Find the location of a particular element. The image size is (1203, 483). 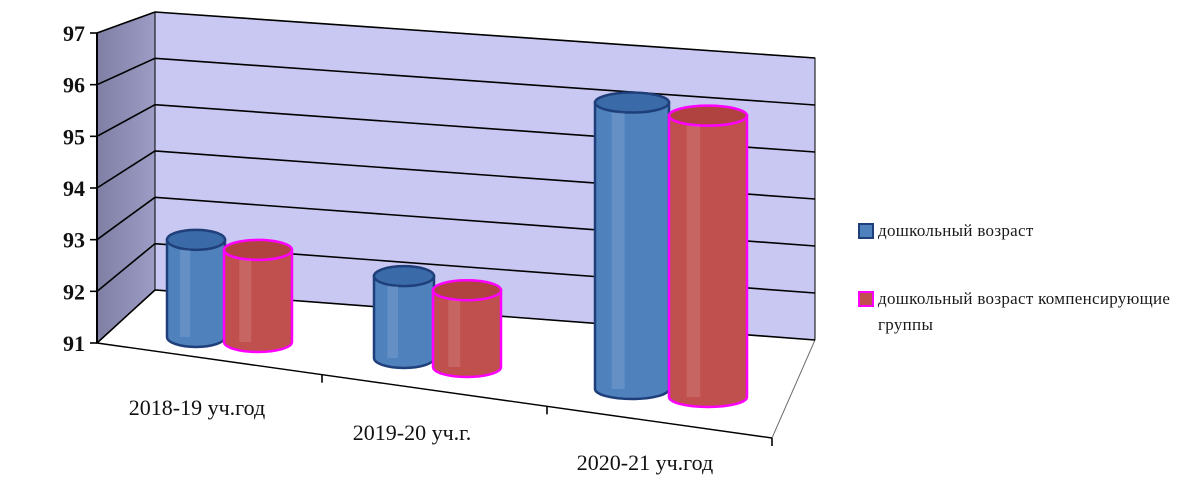

legend-swatch-blue is located at coordinates (866, 231).